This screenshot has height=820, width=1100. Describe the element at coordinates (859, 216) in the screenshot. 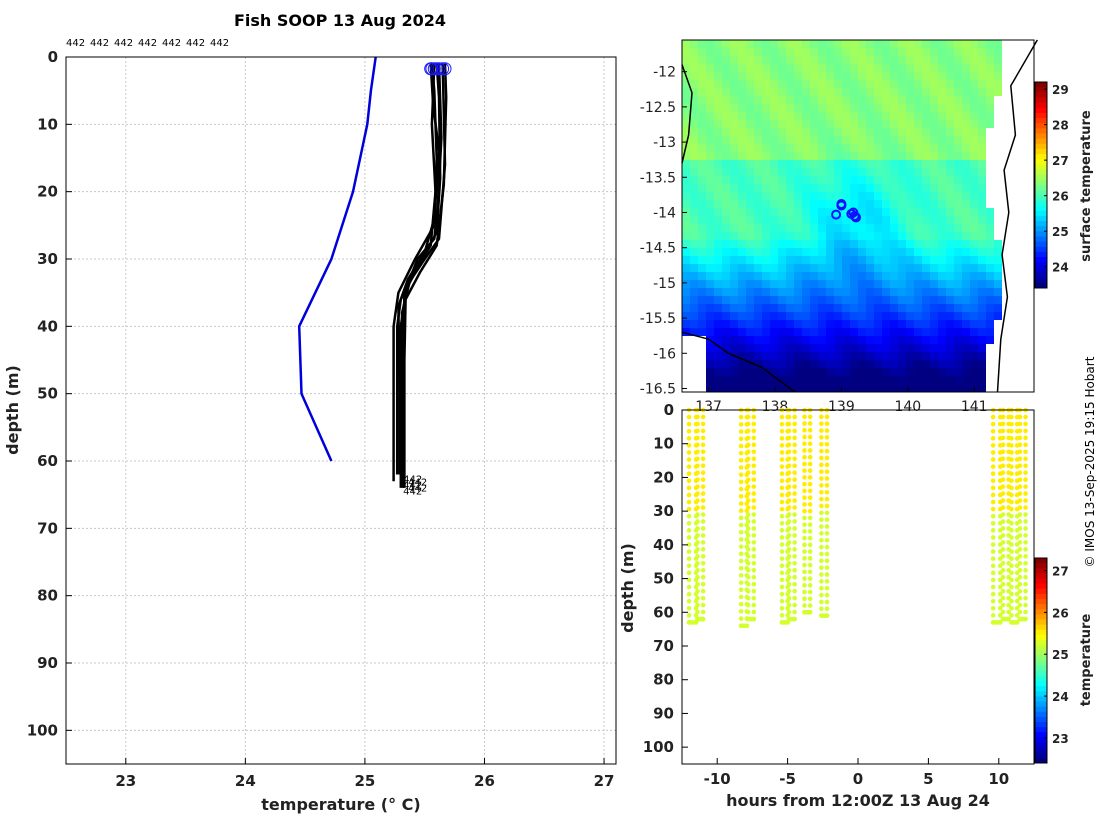

I see `coastline` at that location.